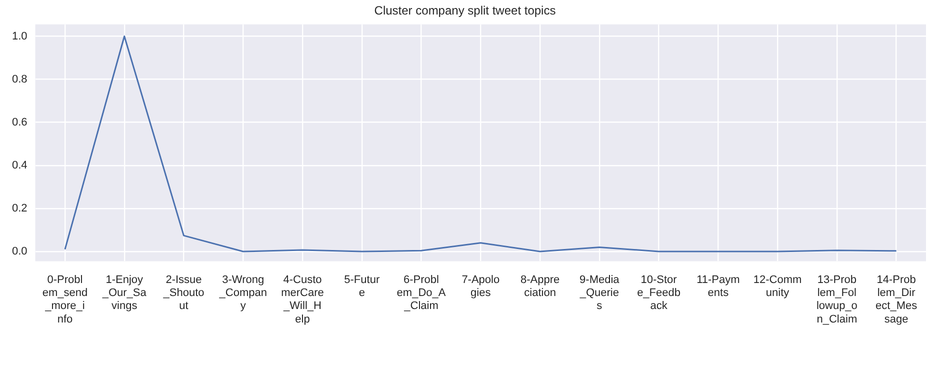 The width and height of the screenshot is (938, 378). What do you see at coordinates (20, 36) in the screenshot?
I see `y-tick-label: 1.0` at bounding box center [20, 36].